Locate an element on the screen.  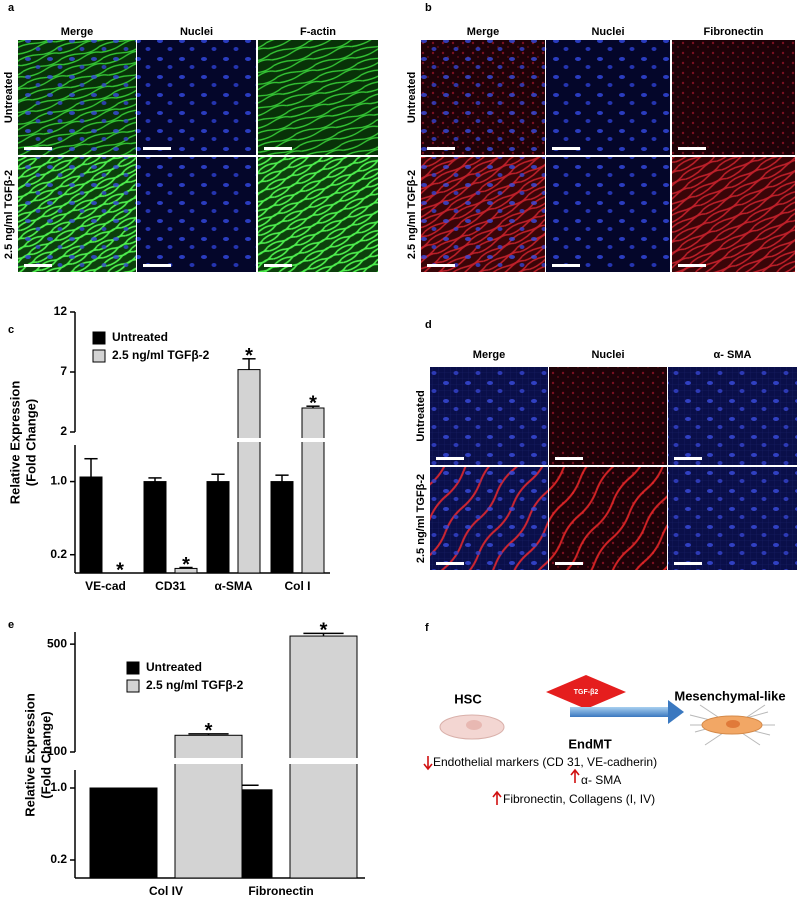
column-header: α- SMA is located at coordinates (733, 355).